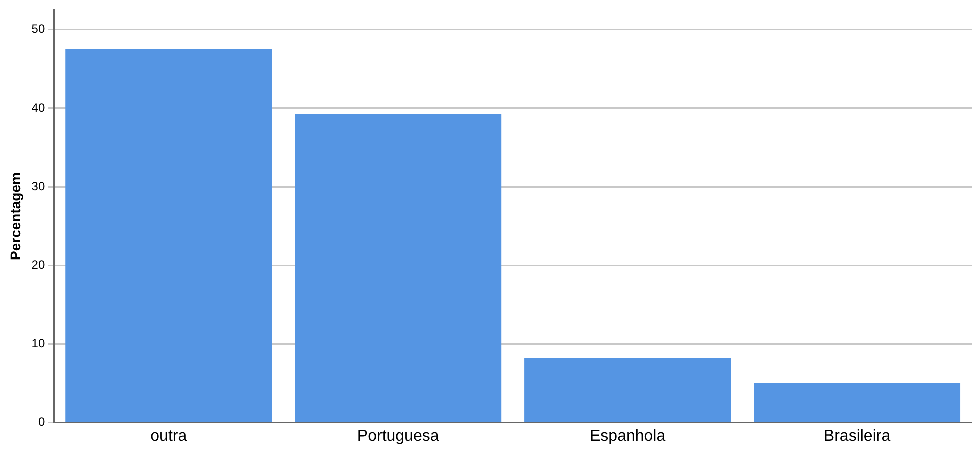 Image resolution: width=974 pixels, height=450 pixels. I want to click on y-tick-label: 50, so click(39, 29).